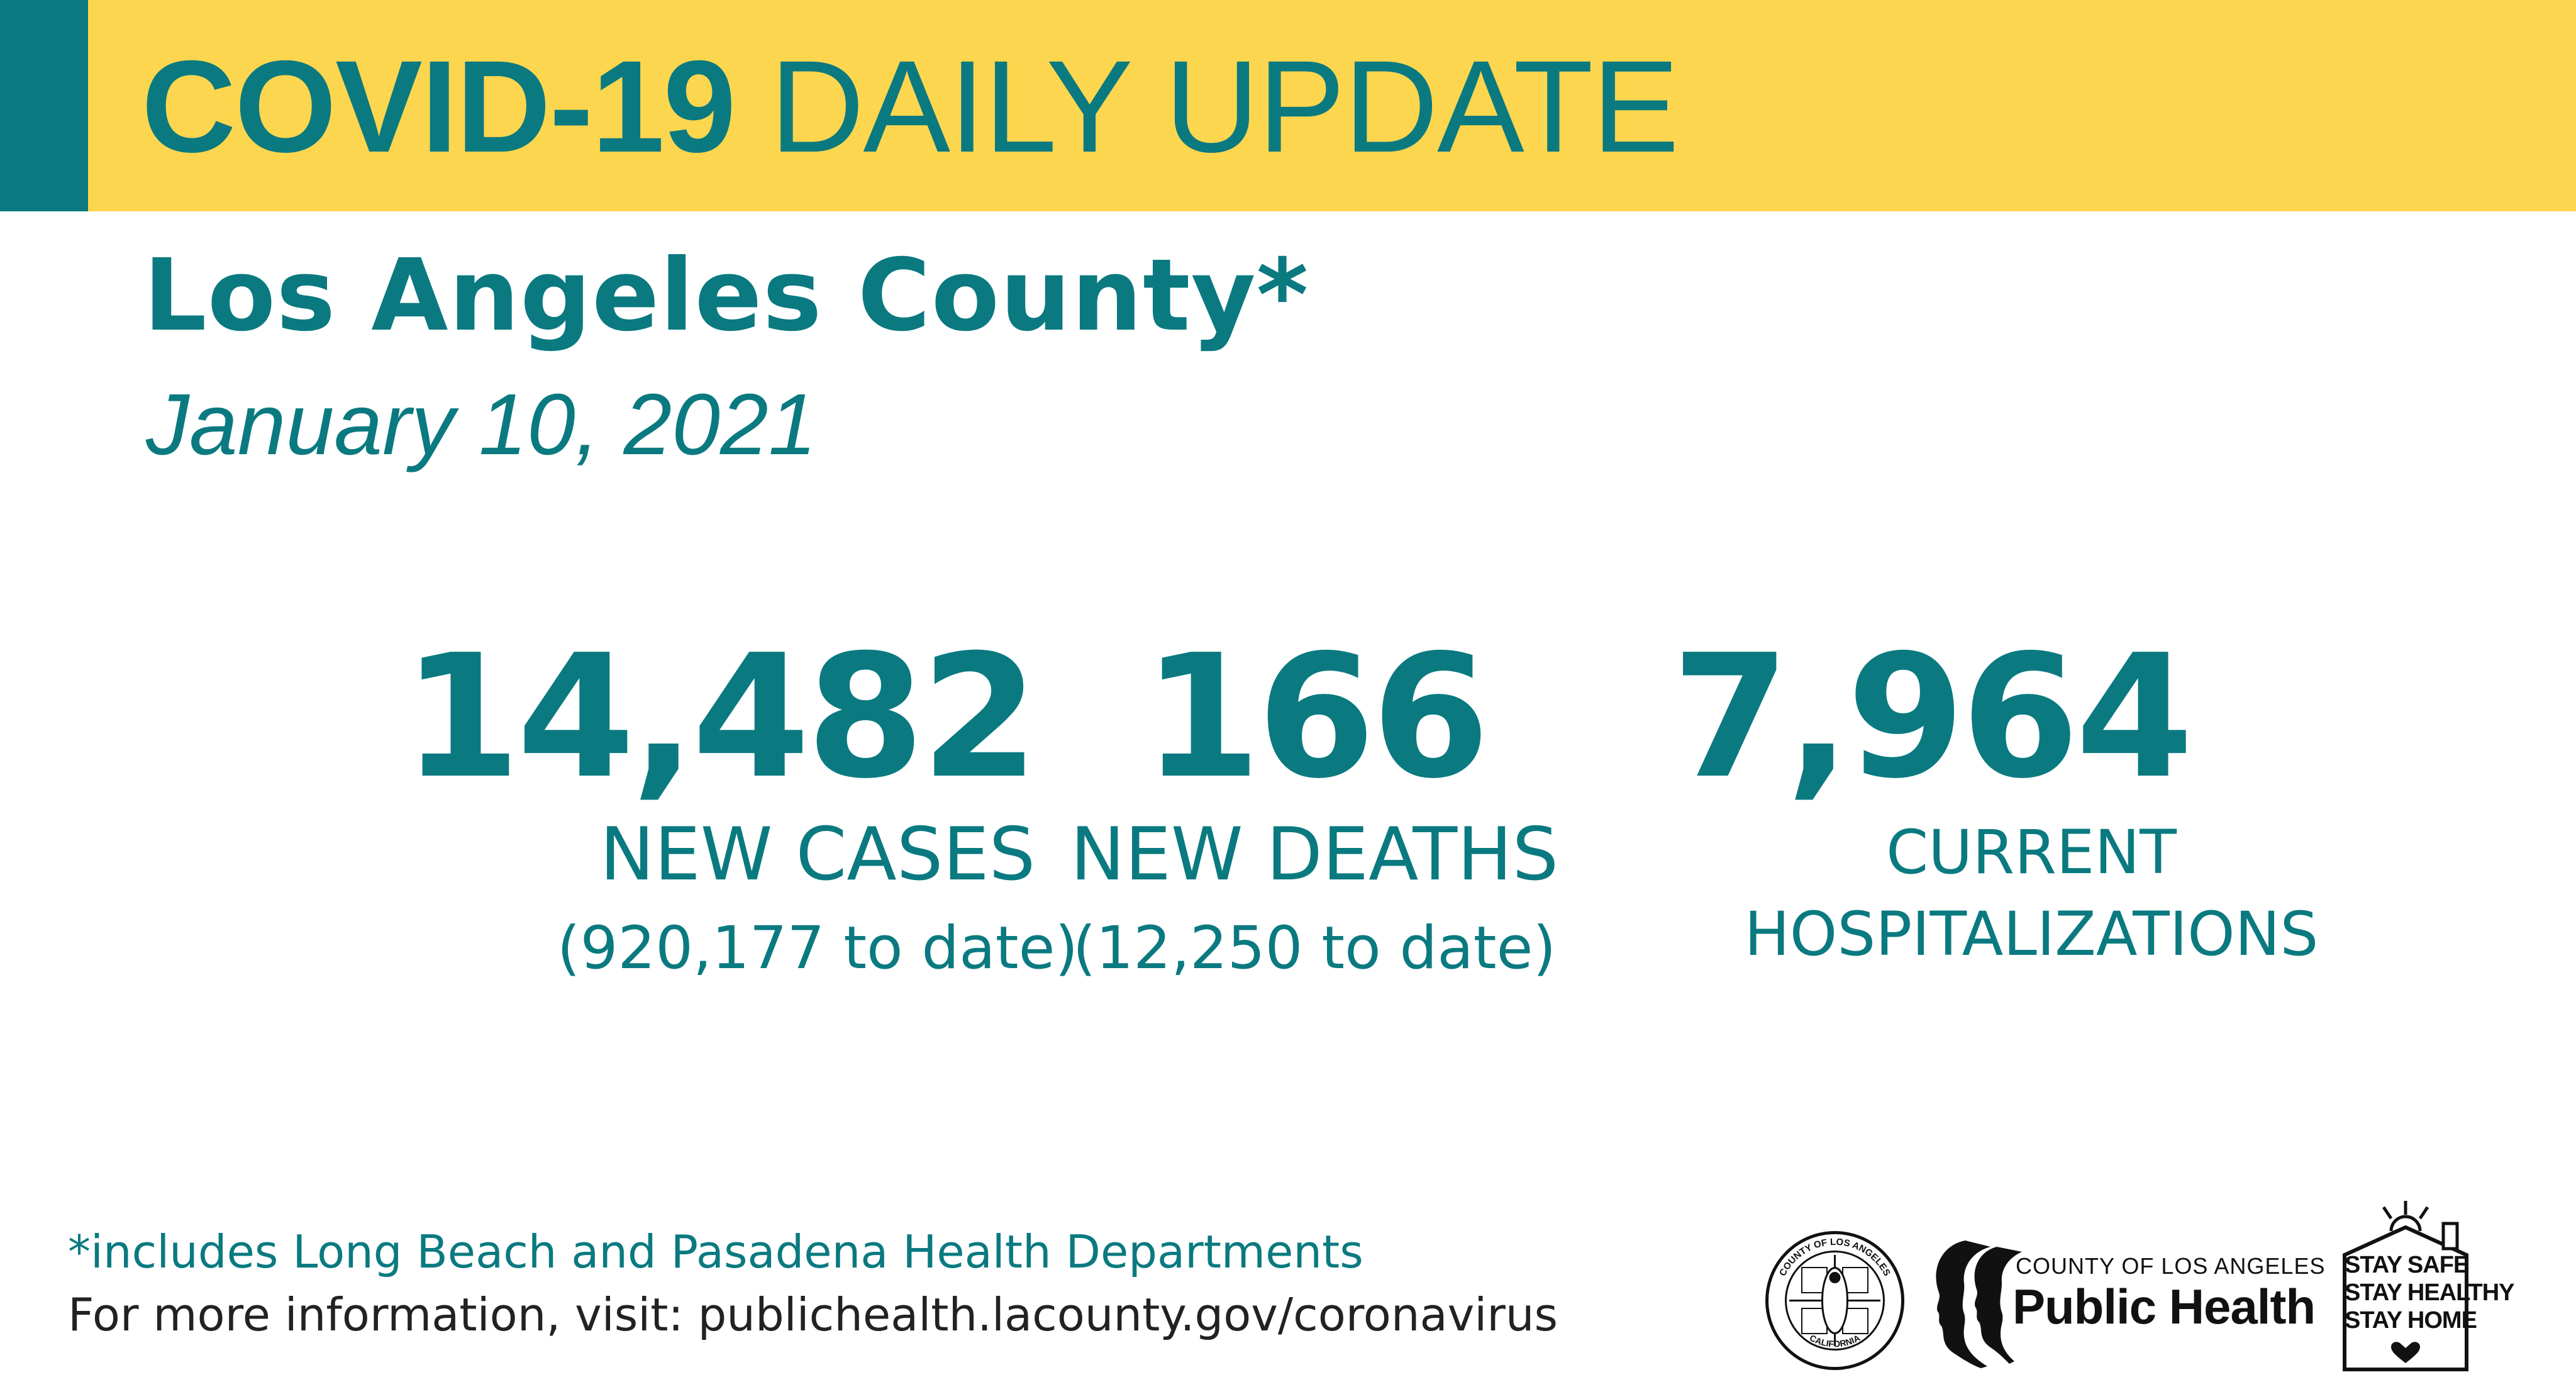 The height and width of the screenshot is (1399, 2576). Describe the element at coordinates (2171, 1266) in the screenshot. I see `public-health-small-text: COUNTY OF LOS ANGELES` at that location.